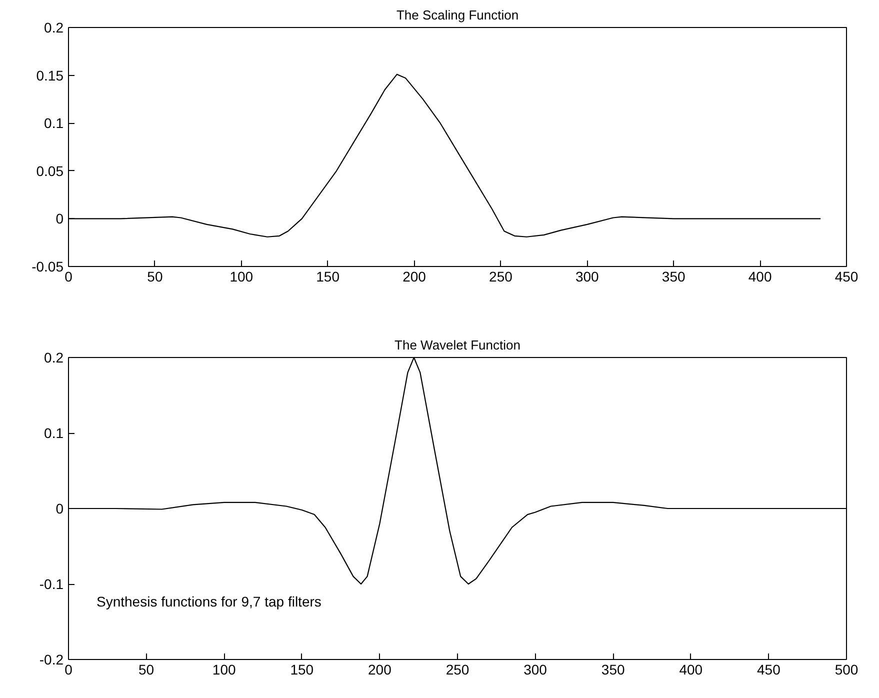 The image size is (879, 698). What do you see at coordinates (48, 266) in the screenshot?
I see `y-tick-label: -0.05` at bounding box center [48, 266].